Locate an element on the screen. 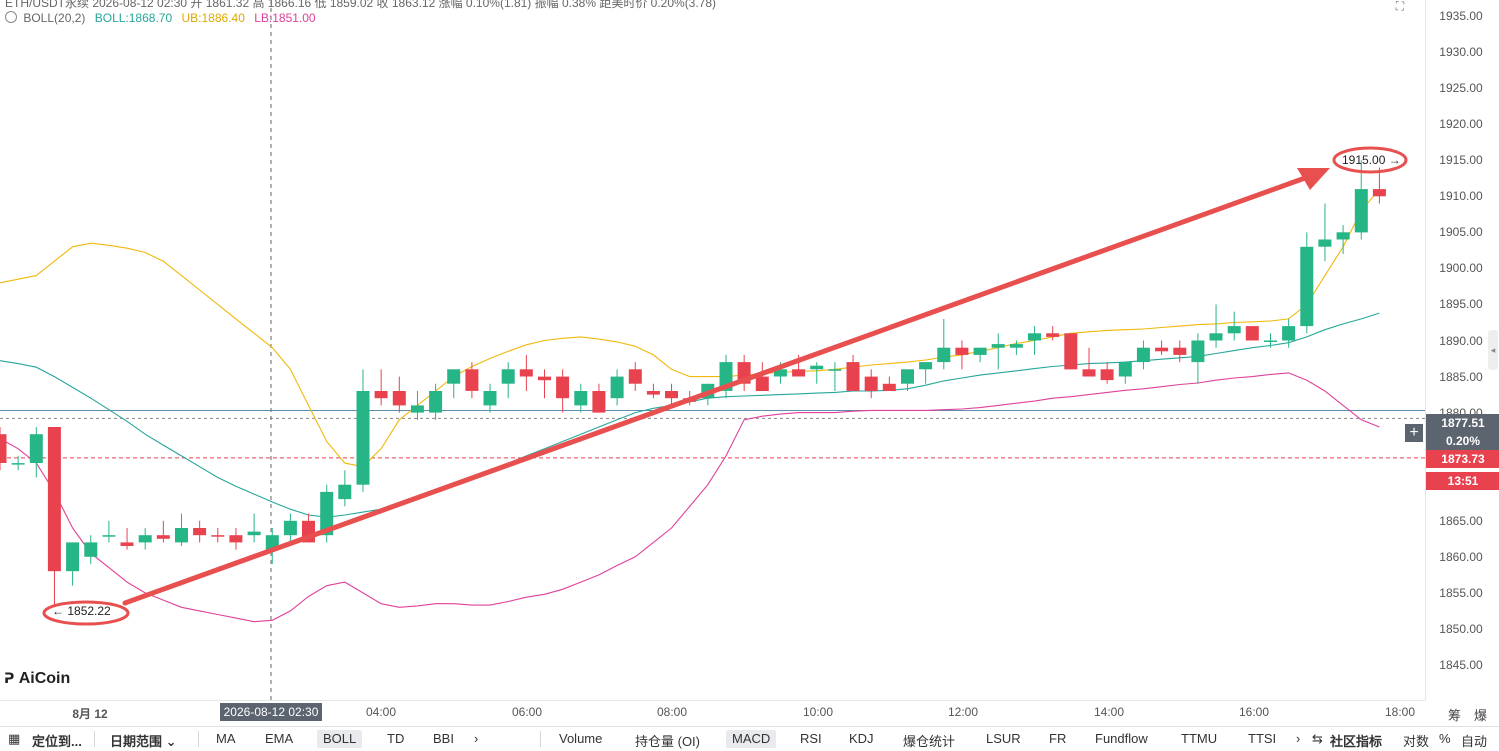 This screenshot has height=751, width=1499. date-range-button: 日期范围 ⌄ is located at coordinates (143, 741).